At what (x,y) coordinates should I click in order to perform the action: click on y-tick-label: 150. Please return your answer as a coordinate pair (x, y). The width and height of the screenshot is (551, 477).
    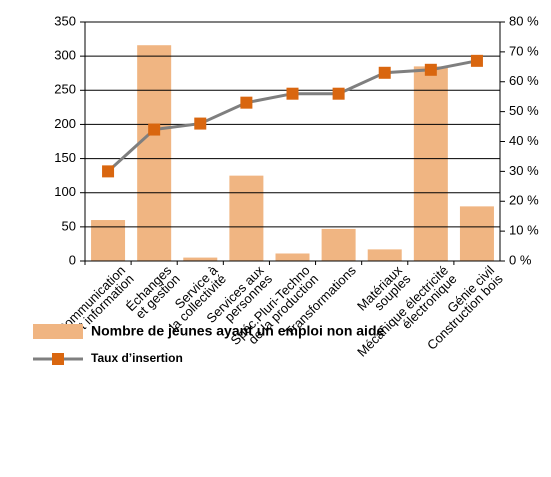
    Looking at the image, I should click on (65, 157).